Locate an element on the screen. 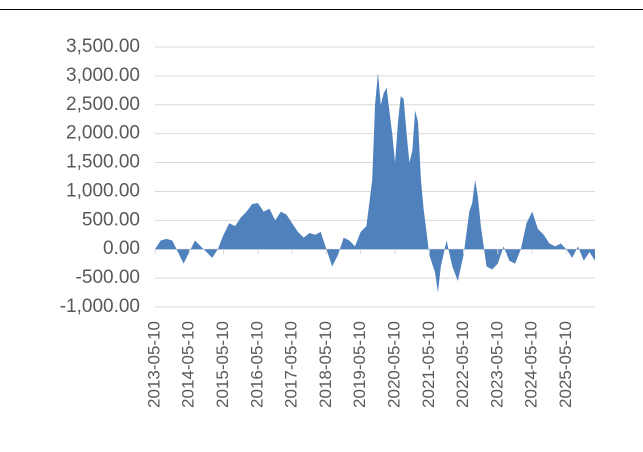 The image size is (643, 452). y-tick-label: -1,000.00 is located at coordinates (100, 306).